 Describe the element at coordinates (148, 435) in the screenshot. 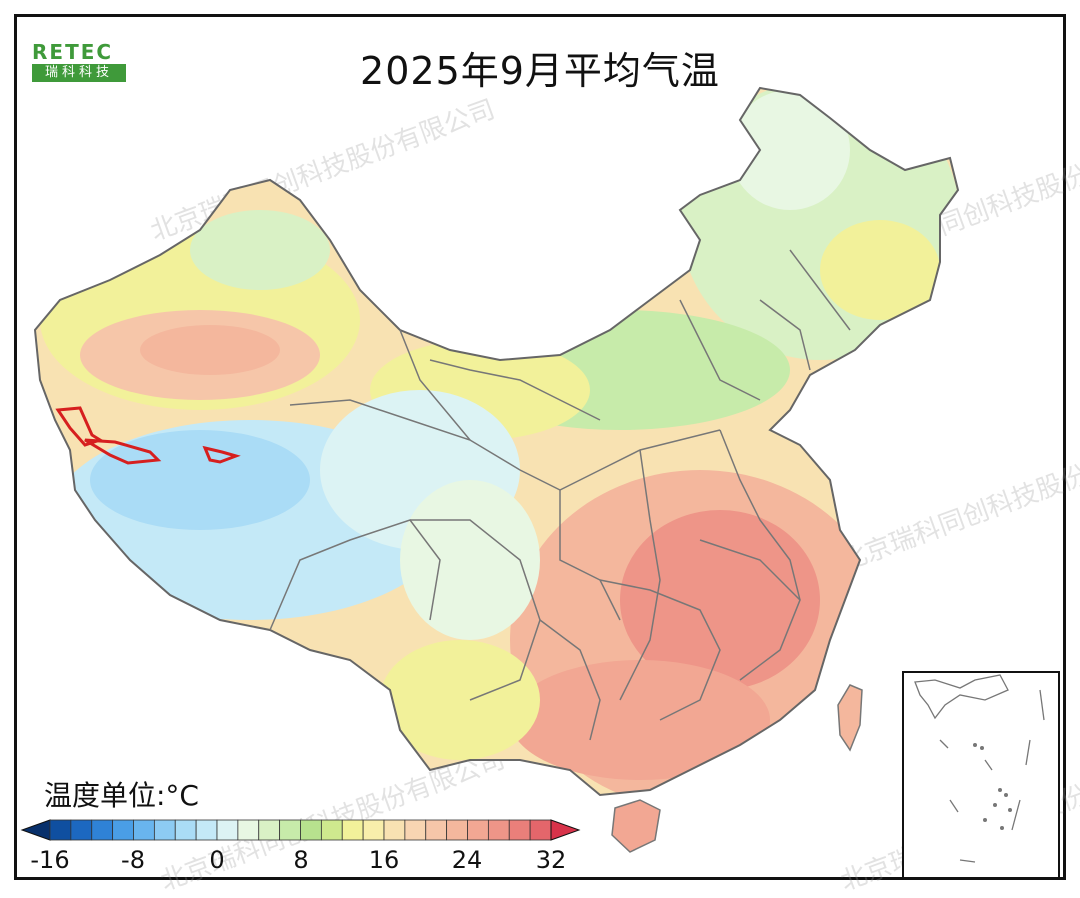

I see `highlight-regions` at that location.